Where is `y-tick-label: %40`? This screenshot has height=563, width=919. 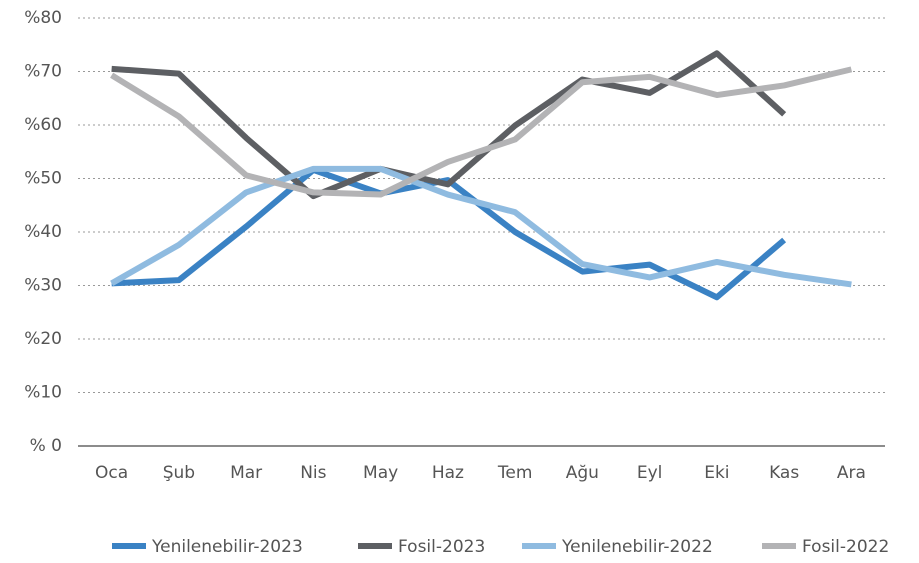
y-tick-label: %40 is located at coordinates (43, 232).